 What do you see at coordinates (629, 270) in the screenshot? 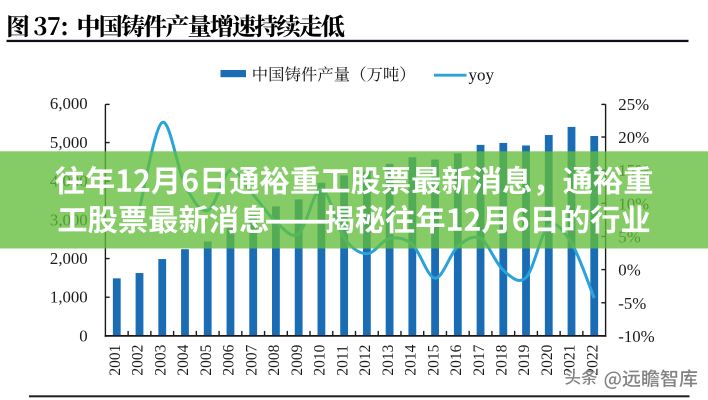
I see `svg-text: 0%` at bounding box center [629, 270].